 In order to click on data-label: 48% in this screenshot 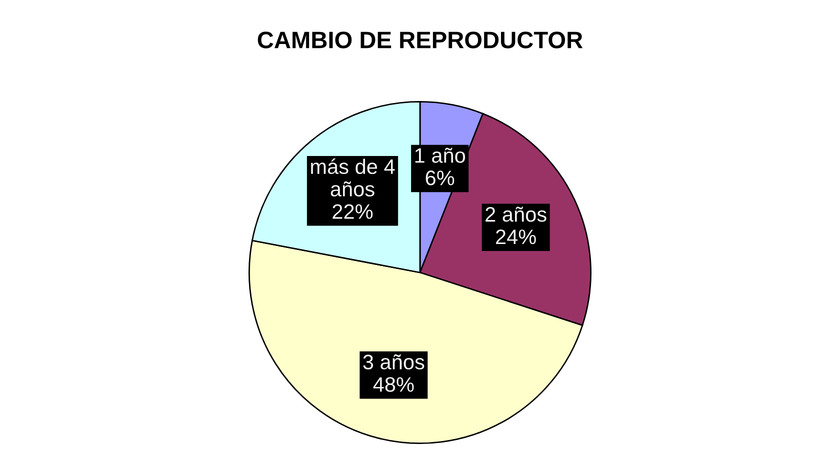, I will do `click(393, 384)`.